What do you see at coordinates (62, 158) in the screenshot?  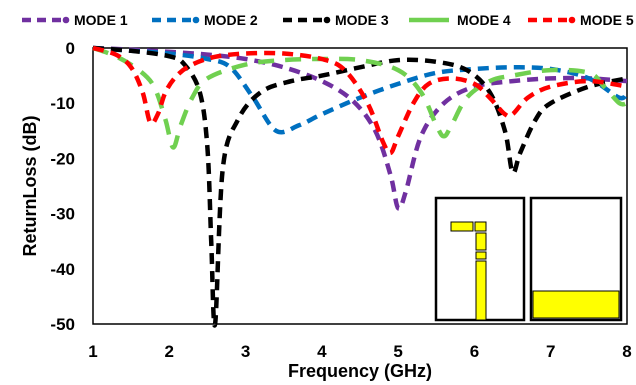 I see `y-tick-label: -20` at bounding box center [62, 158].